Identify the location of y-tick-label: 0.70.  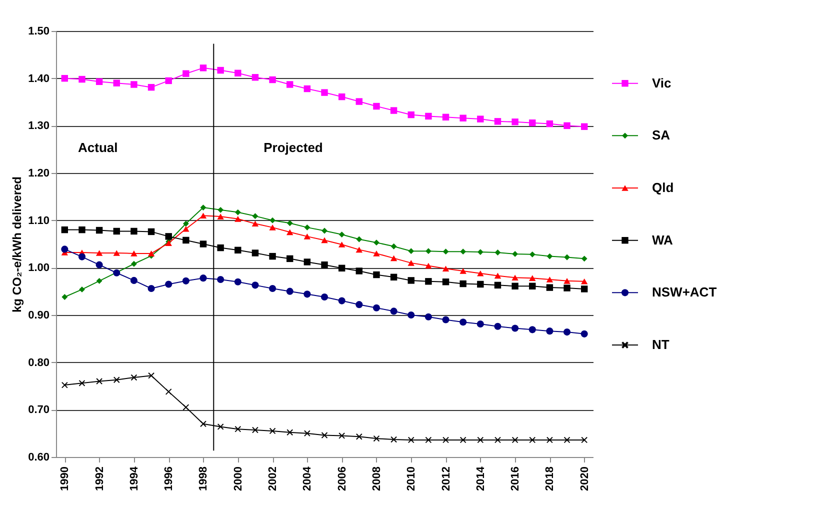
(39, 410).